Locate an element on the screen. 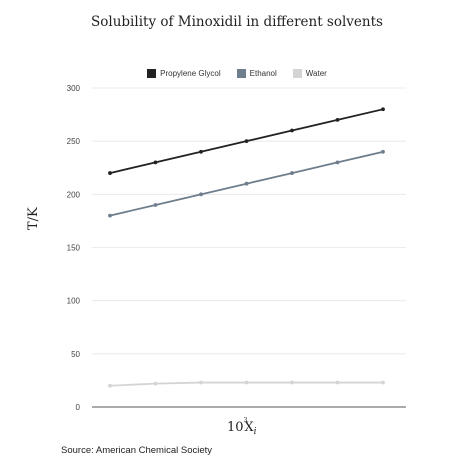 The image size is (474, 474). y-tick-label: 150 is located at coordinates (74, 248).